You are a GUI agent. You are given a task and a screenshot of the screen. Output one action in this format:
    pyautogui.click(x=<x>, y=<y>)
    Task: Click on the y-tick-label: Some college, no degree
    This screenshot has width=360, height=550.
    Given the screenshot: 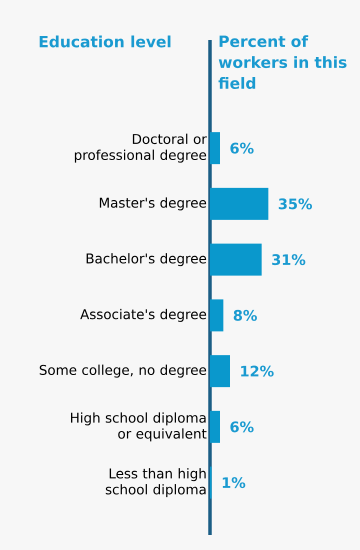 What is the action you would take?
    pyautogui.click(x=123, y=371)
    